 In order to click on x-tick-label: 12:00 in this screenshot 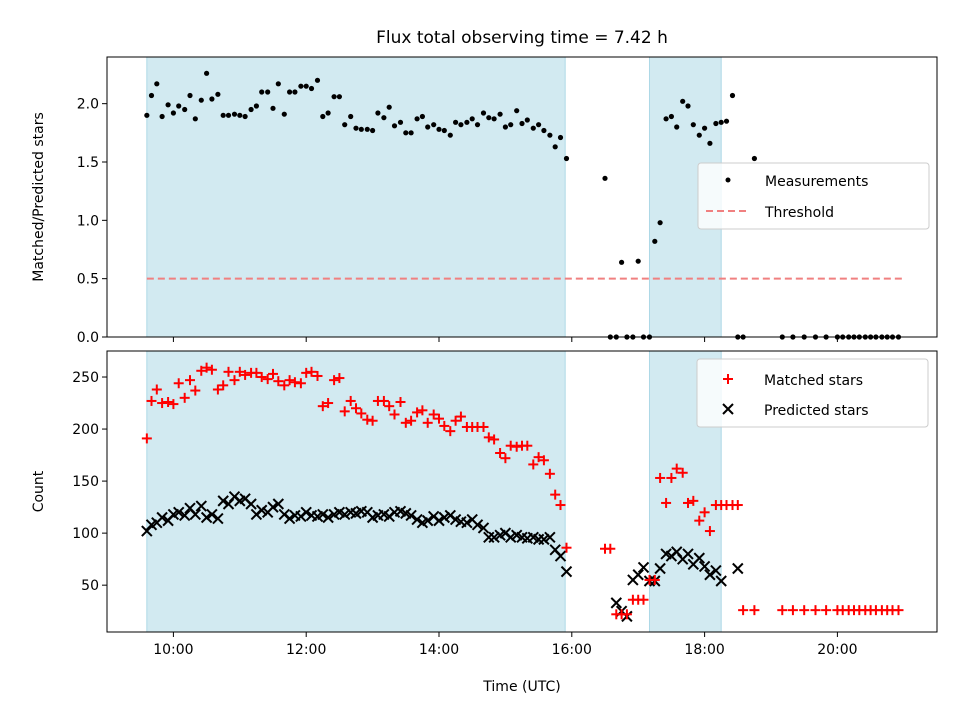, I will do `click(306, 650)`.